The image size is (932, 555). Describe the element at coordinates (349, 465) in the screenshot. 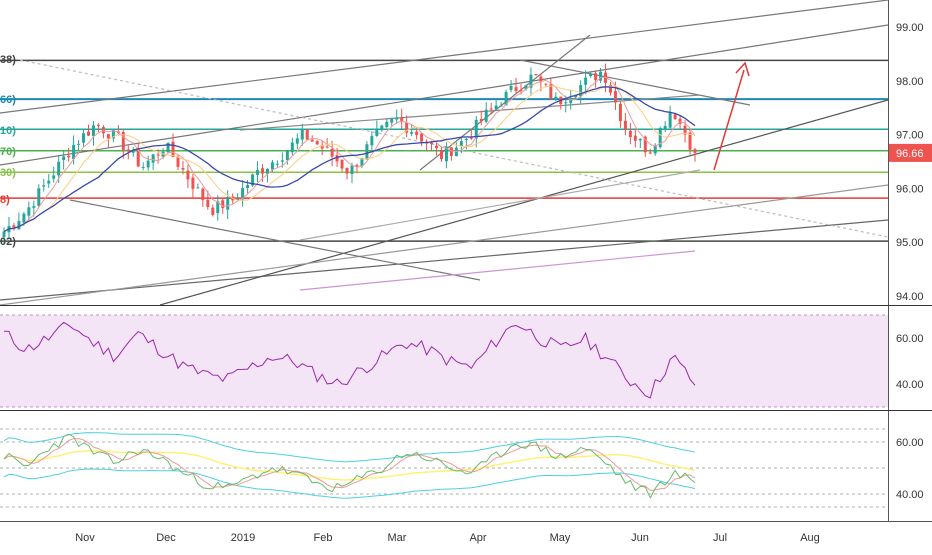

I see `osc-signal-line` at that location.